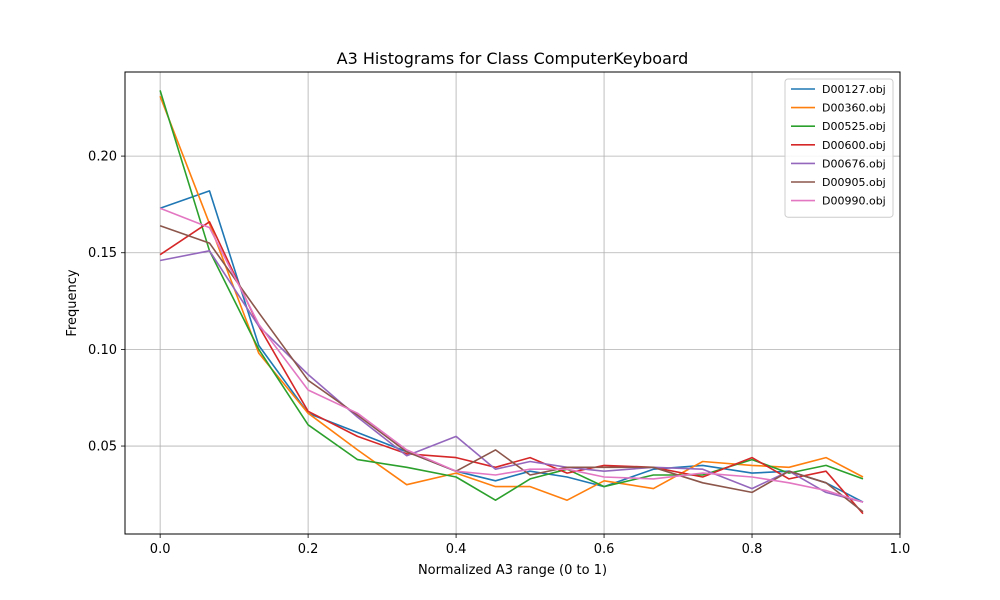 This screenshot has height=600, width=1000. Describe the element at coordinates (72, 302) in the screenshot. I see `y-axis-label: Frequency` at that location.